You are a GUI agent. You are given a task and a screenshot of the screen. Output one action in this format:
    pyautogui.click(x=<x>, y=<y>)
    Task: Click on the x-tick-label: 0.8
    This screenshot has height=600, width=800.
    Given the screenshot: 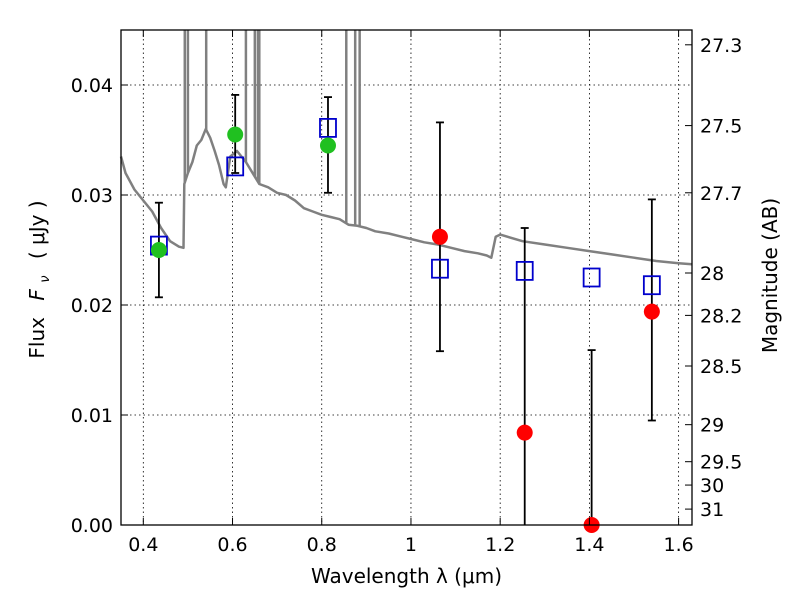 What is the action you would take?
    pyautogui.click(x=322, y=545)
    